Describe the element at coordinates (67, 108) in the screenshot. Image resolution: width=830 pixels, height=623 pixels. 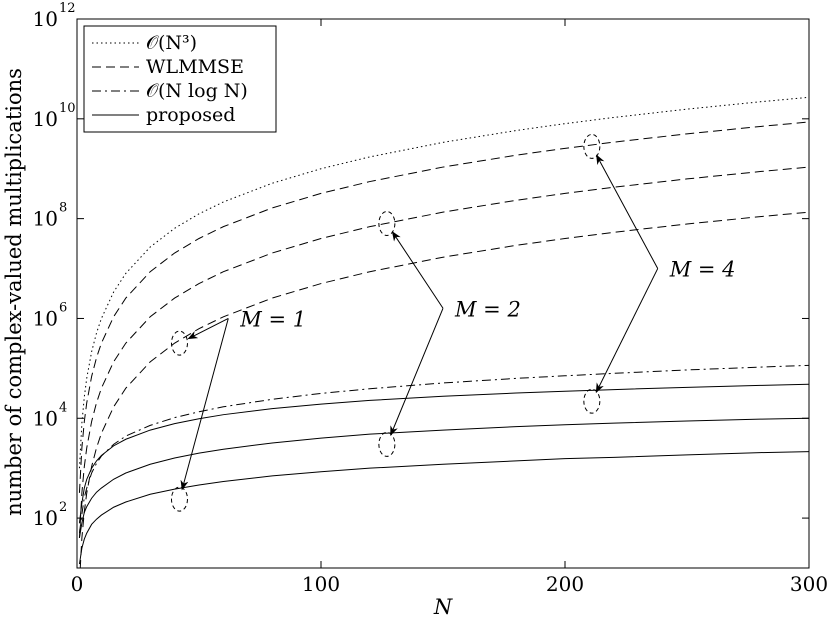
I see `y-tick-exponent: 10` at that location.